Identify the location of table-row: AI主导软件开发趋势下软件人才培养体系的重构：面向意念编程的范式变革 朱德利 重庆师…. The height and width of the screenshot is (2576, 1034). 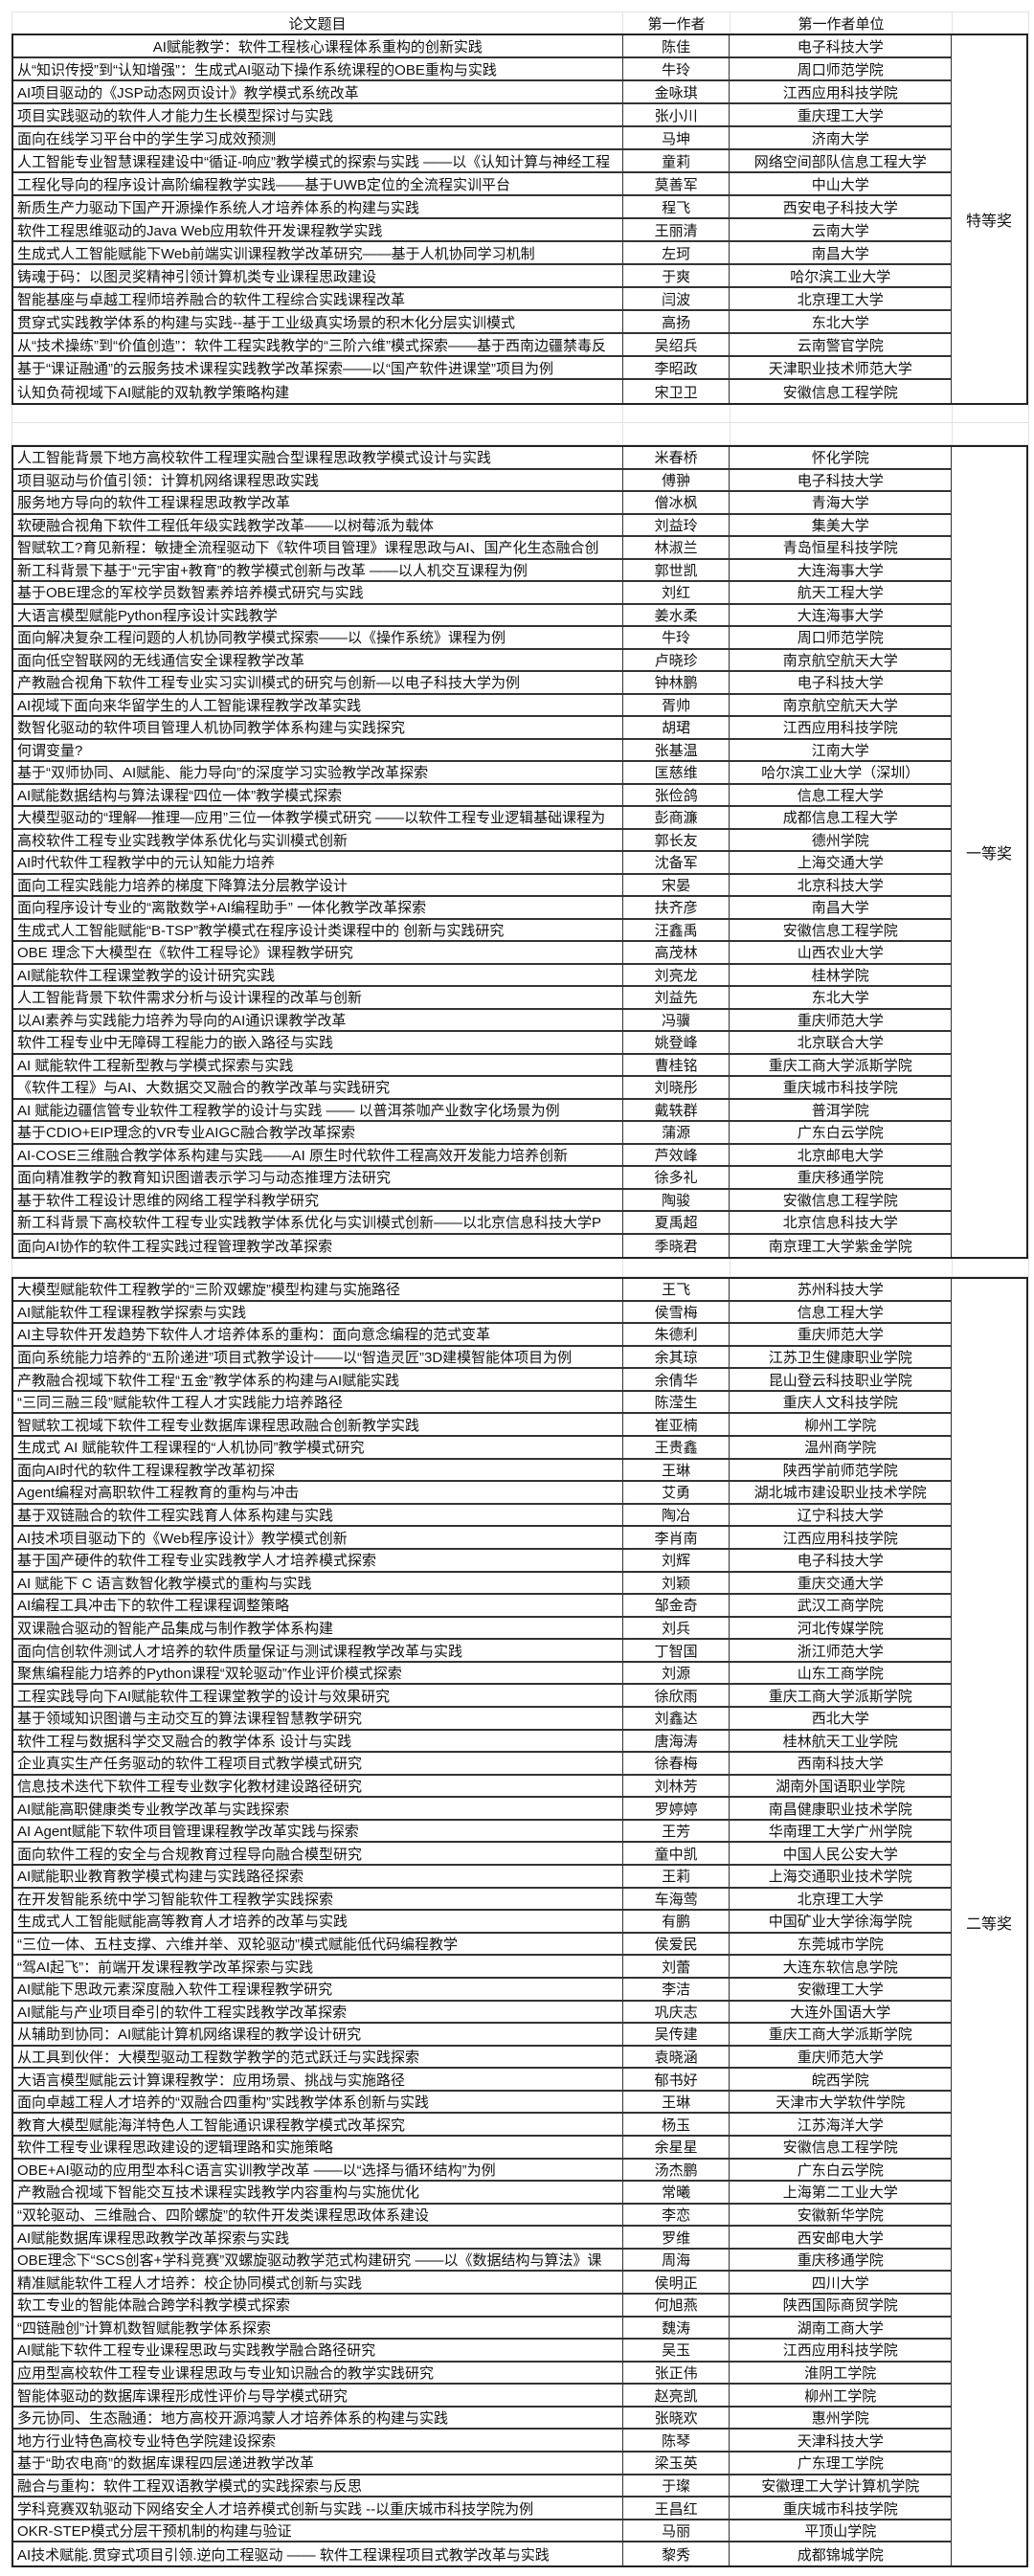
(482, 1336).